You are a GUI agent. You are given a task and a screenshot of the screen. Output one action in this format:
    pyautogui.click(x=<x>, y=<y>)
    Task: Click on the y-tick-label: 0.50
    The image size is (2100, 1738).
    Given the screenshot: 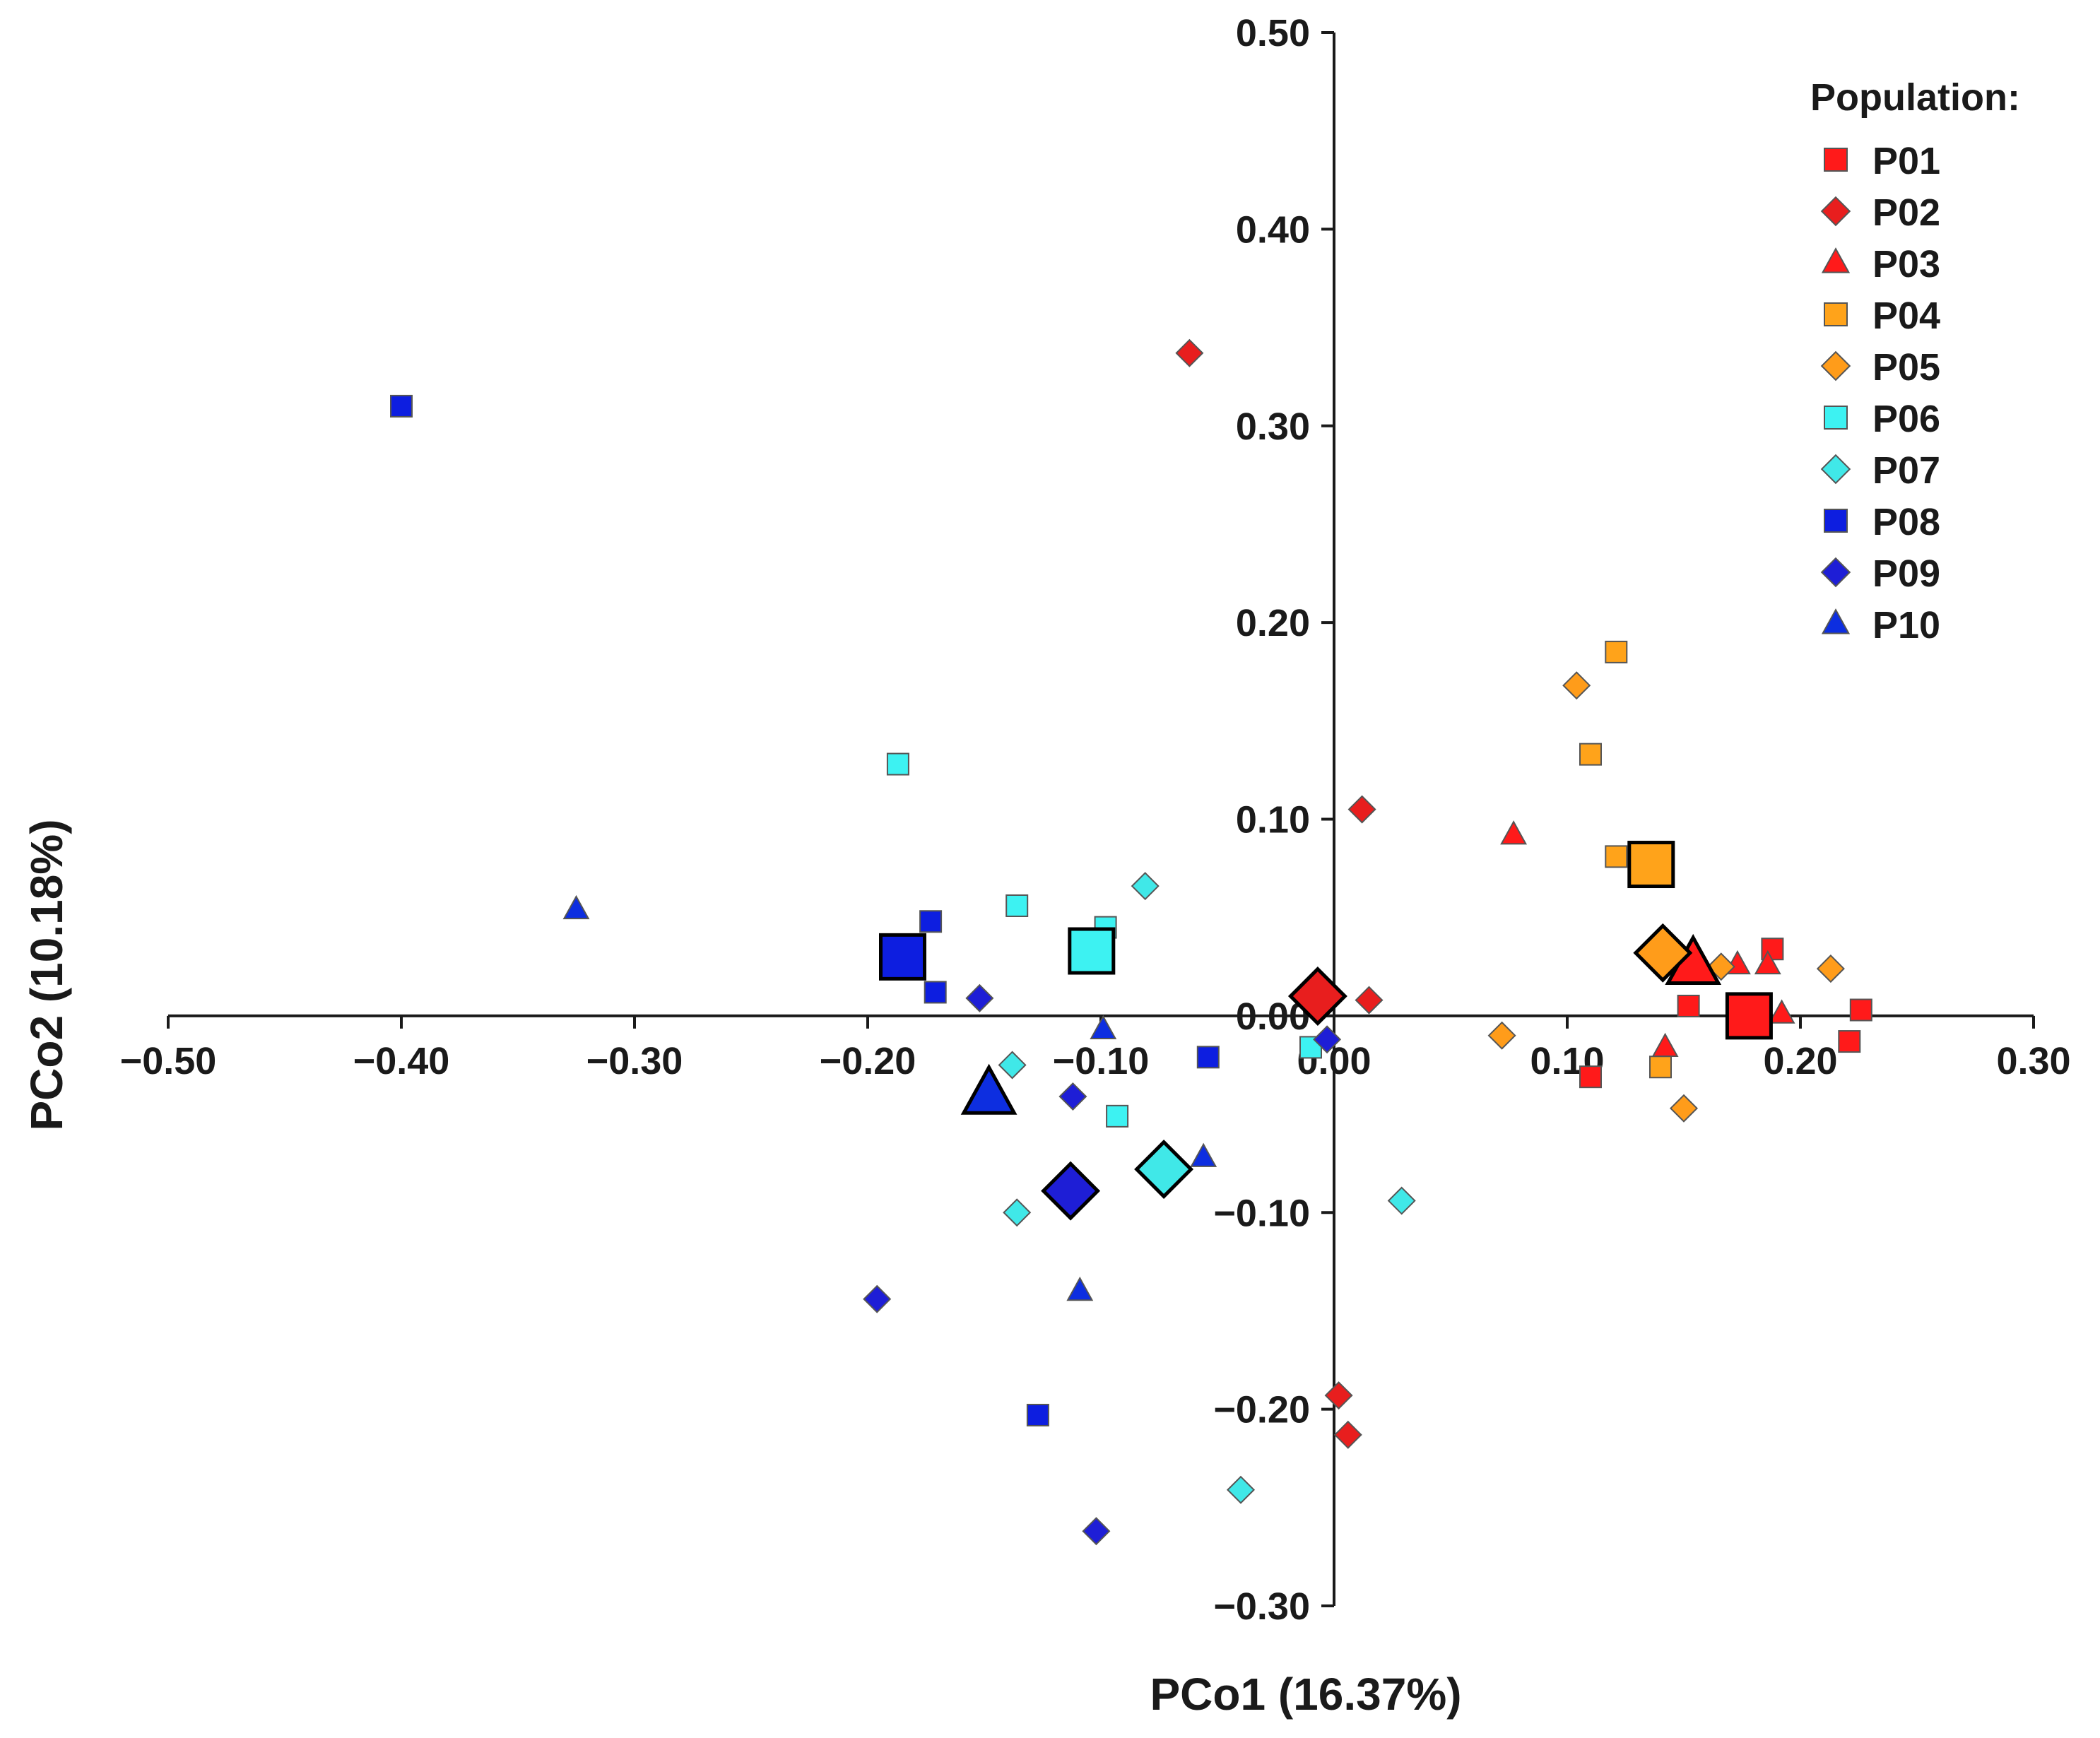 What is the action you would take?
    pyautogui.click(x=1273, y=33)
    